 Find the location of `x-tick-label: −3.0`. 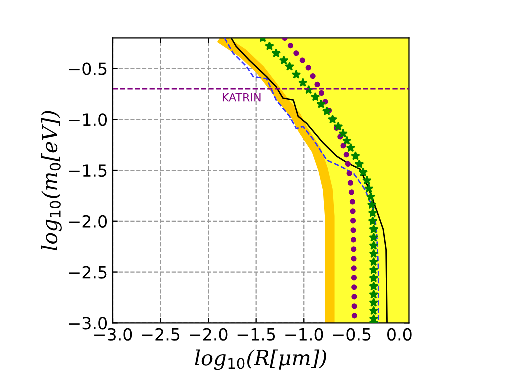

x-tick-label: −3.0 is located at coordinates (113, 334).